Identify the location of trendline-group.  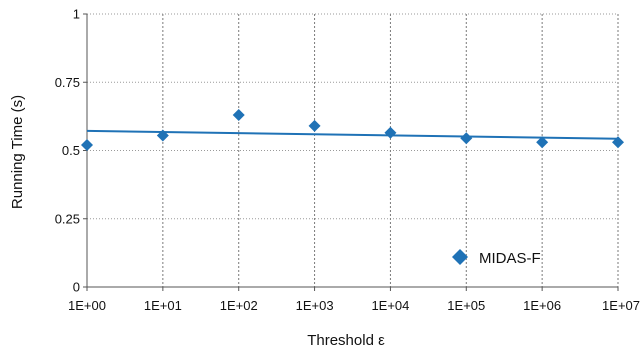
(352, 134).